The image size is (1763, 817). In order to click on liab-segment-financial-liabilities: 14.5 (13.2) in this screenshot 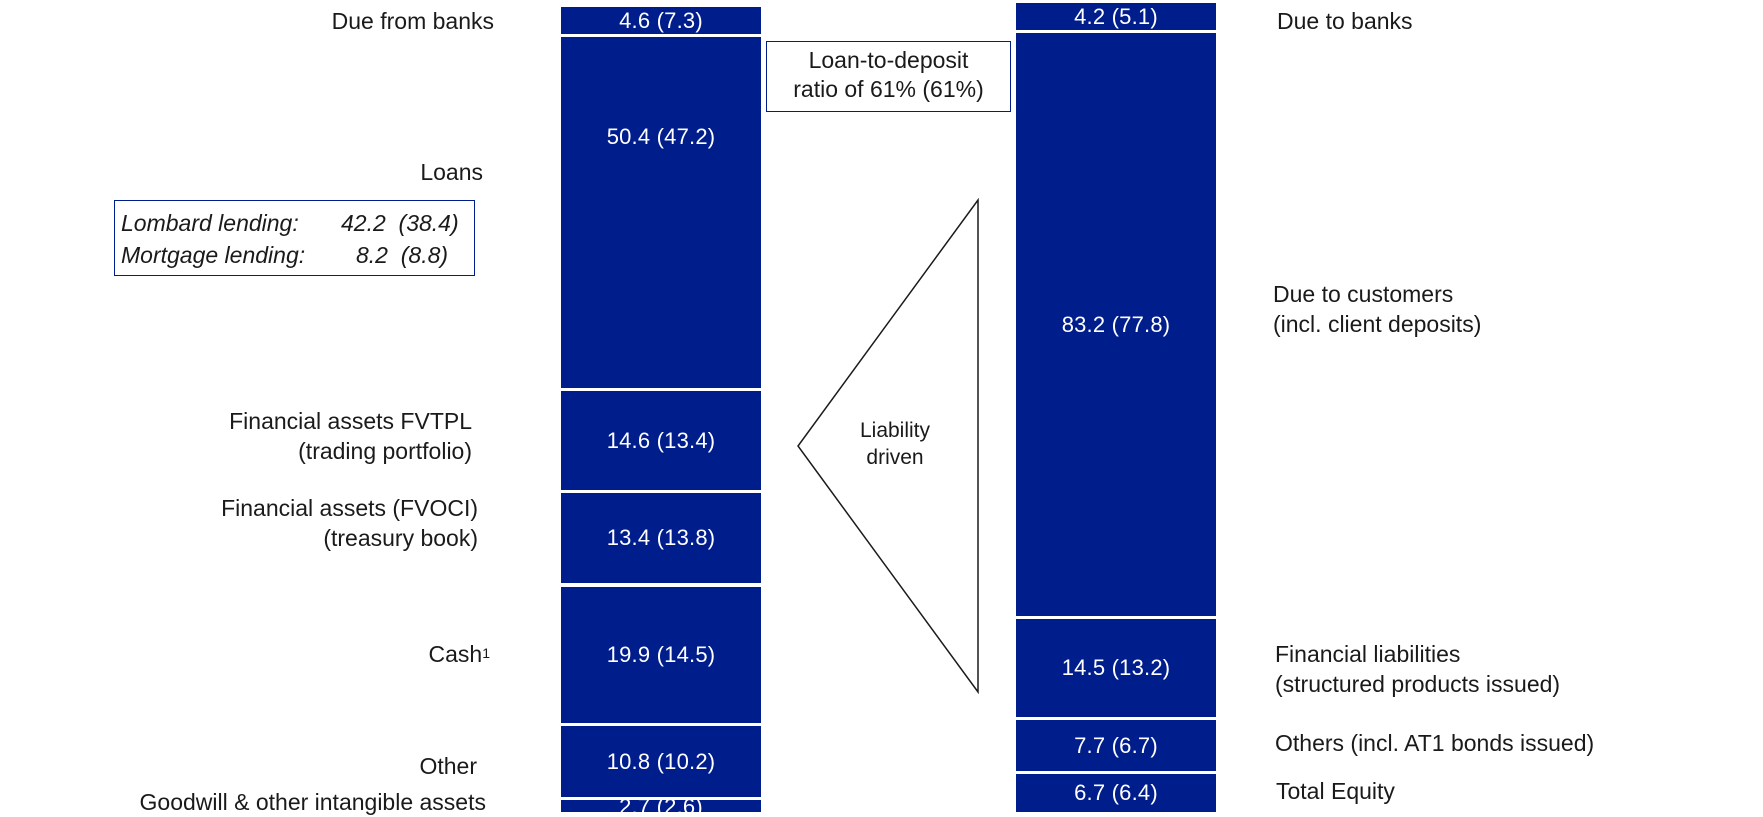, I will do `click(1116, 668)`.